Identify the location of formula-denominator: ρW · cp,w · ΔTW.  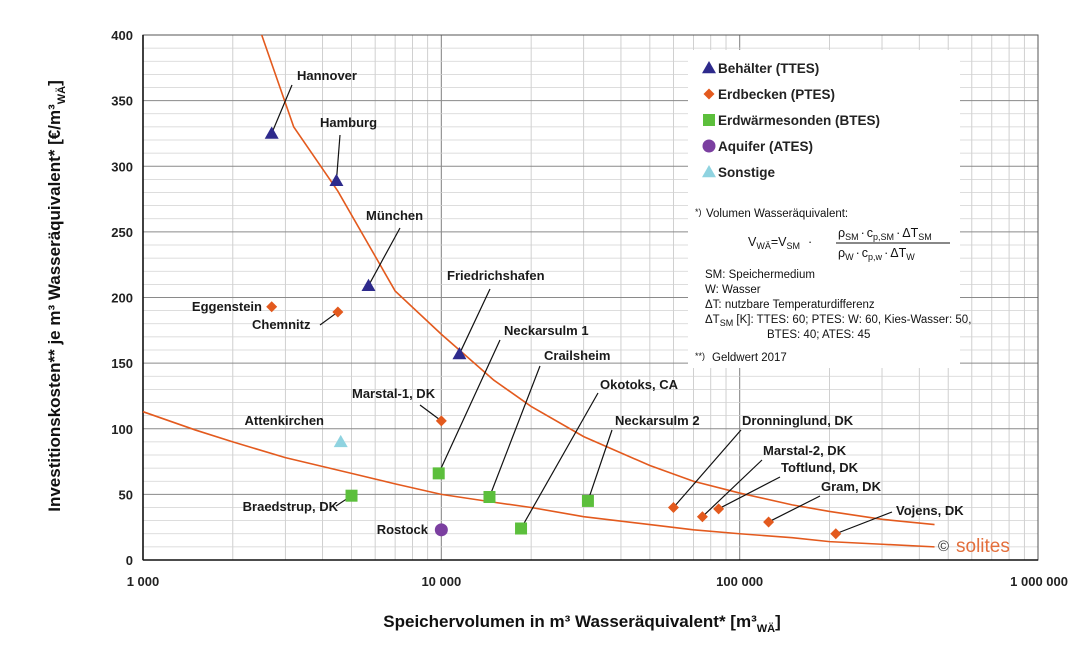
(876, 254).